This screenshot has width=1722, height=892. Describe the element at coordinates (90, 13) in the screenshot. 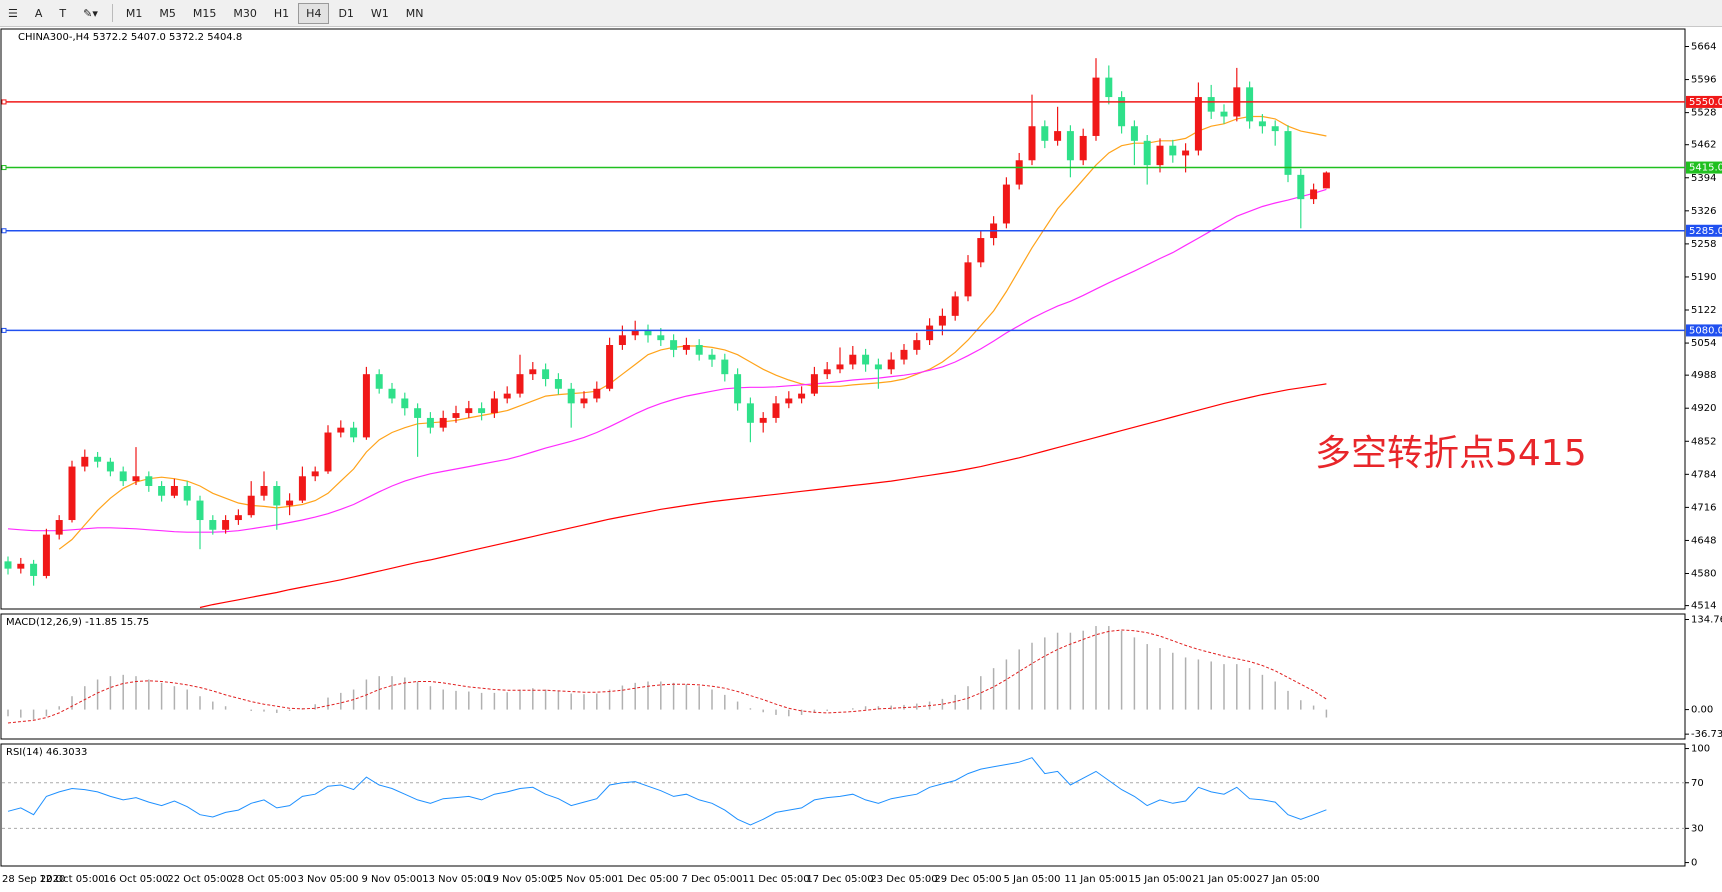

I see `arrow-tool: ✎▾` at that location.